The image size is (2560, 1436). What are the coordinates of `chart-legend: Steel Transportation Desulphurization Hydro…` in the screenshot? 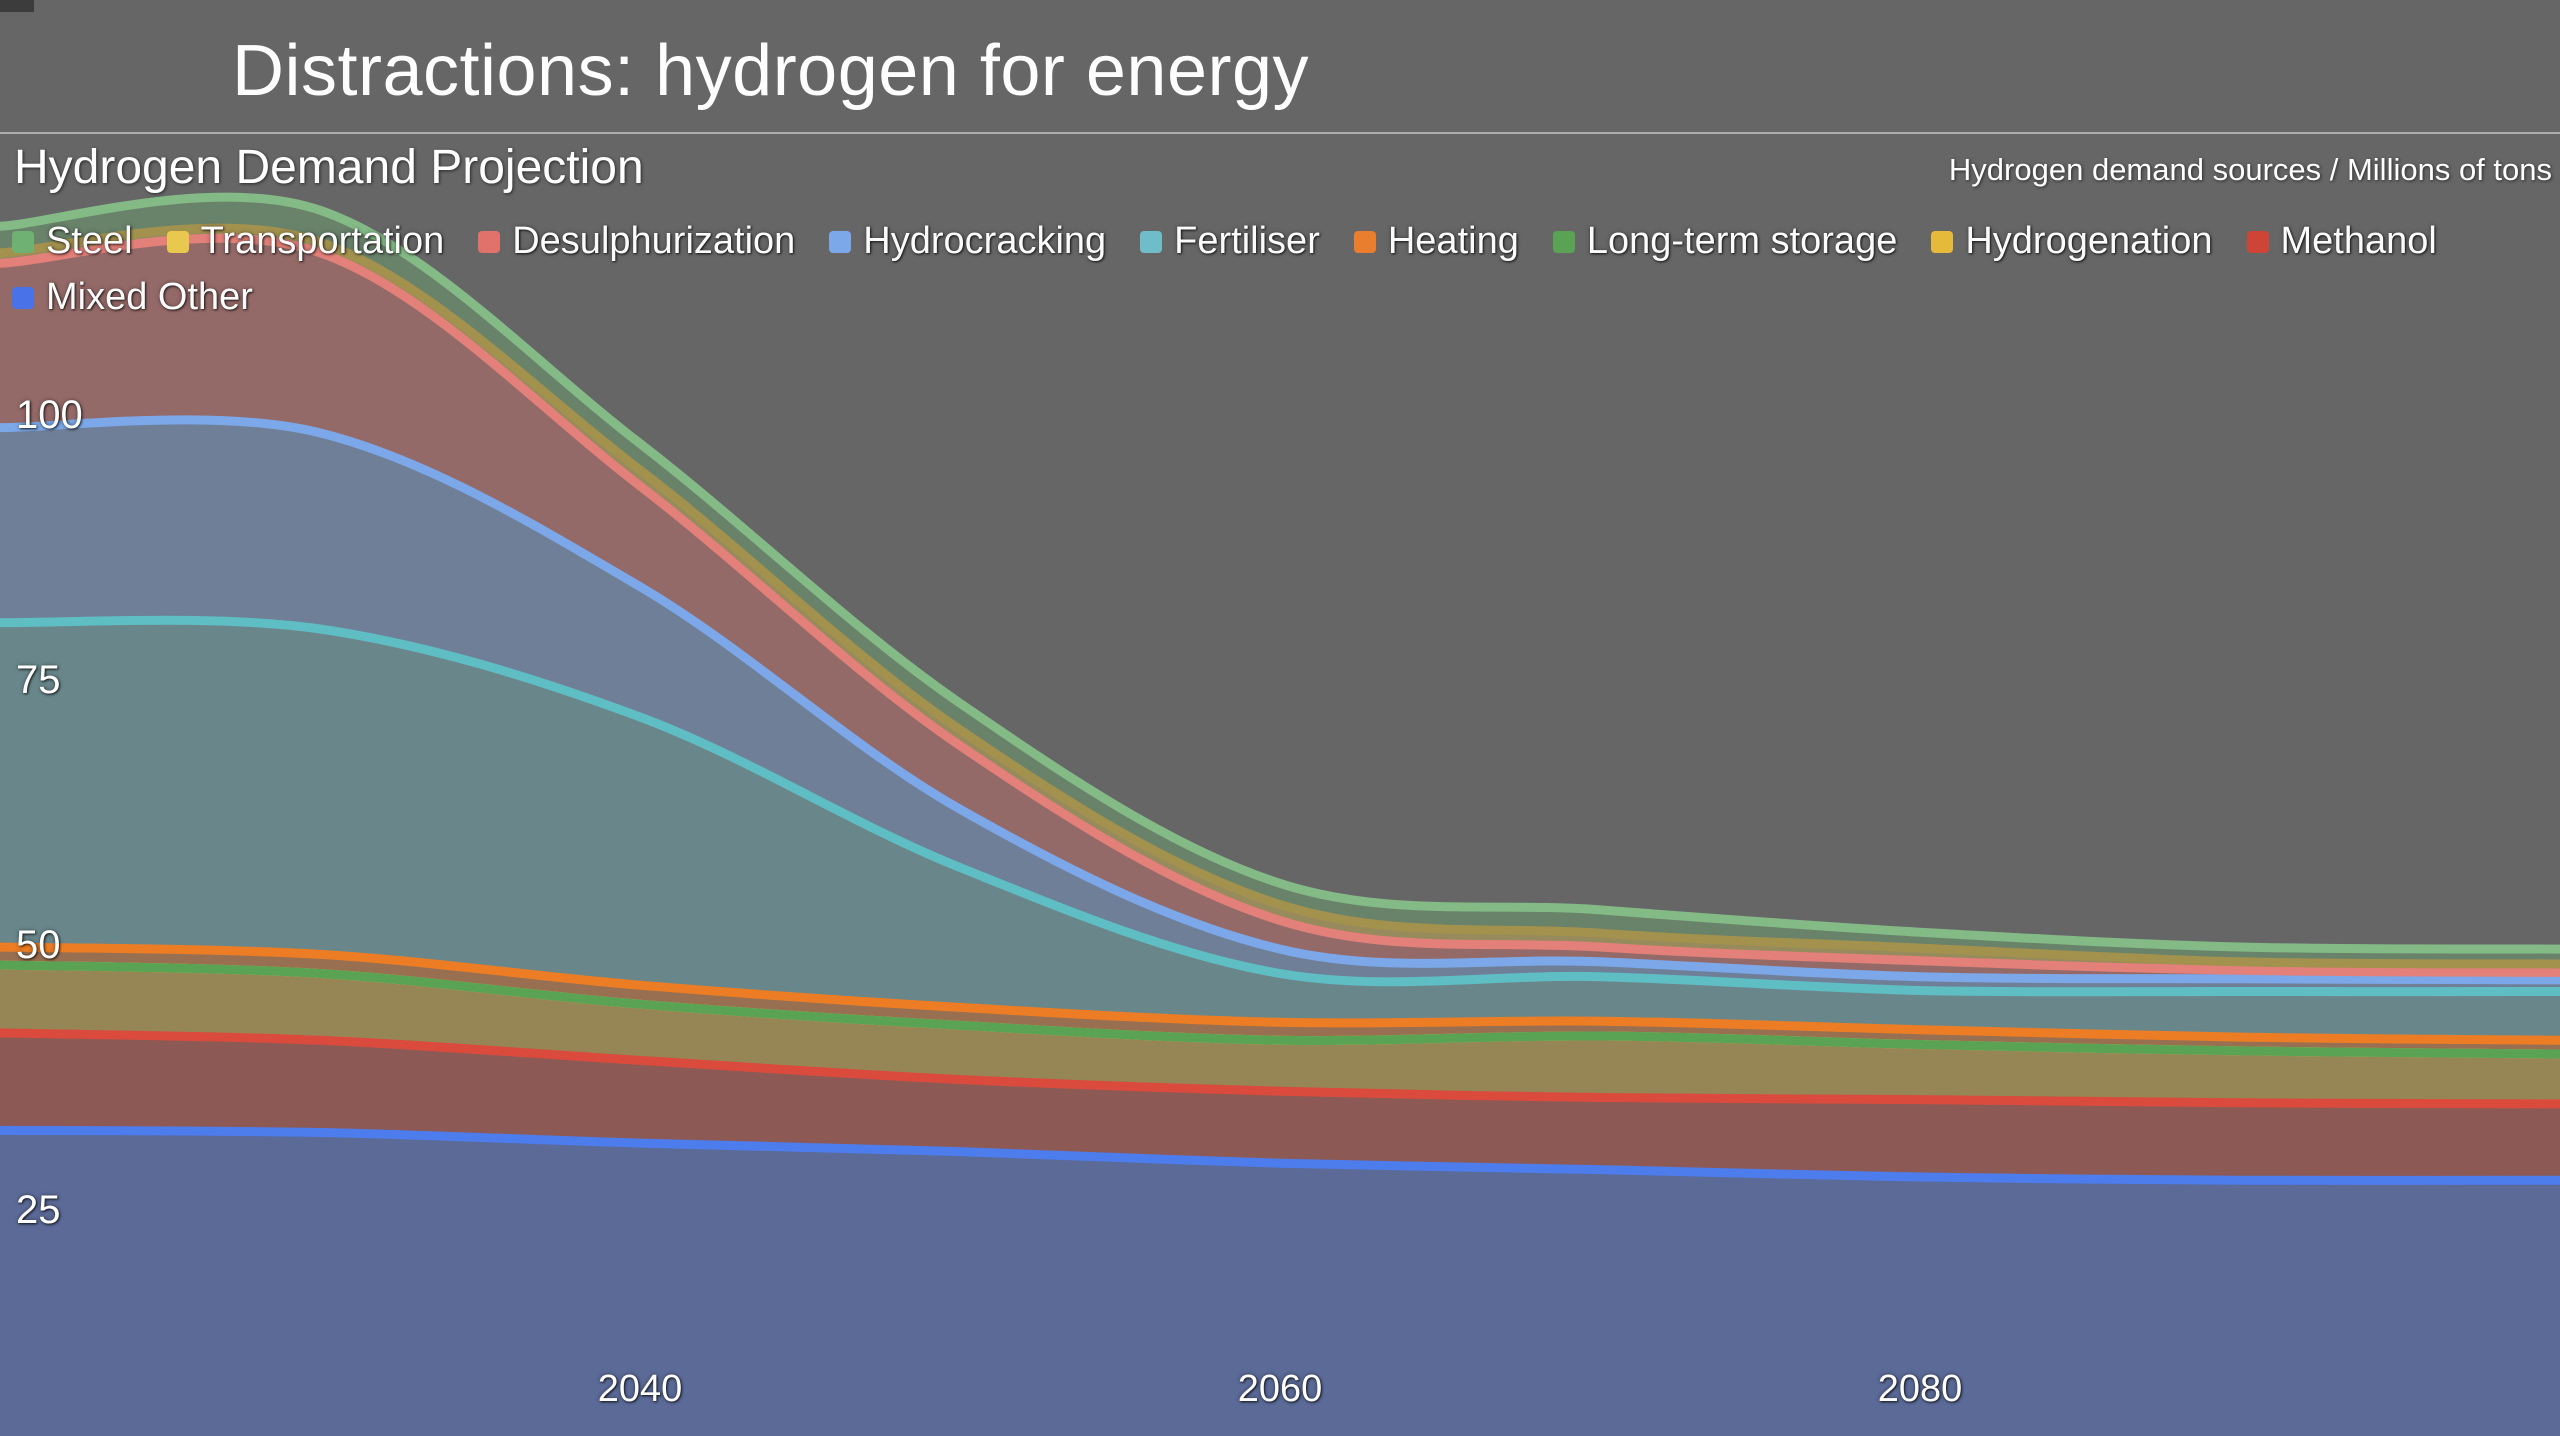 It's located at (1284, 269).